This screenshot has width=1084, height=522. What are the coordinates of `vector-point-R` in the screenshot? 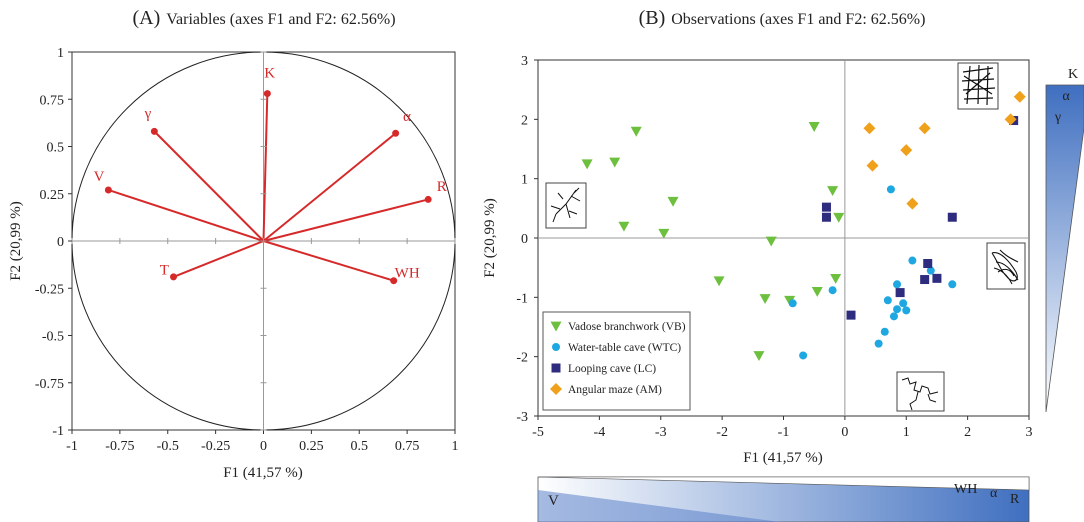 It's located at (428, 199).